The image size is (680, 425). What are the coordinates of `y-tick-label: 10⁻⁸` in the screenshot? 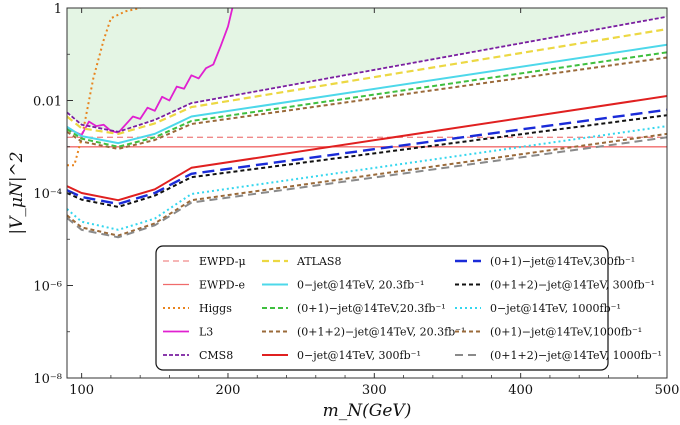 It's located at (47, 379).